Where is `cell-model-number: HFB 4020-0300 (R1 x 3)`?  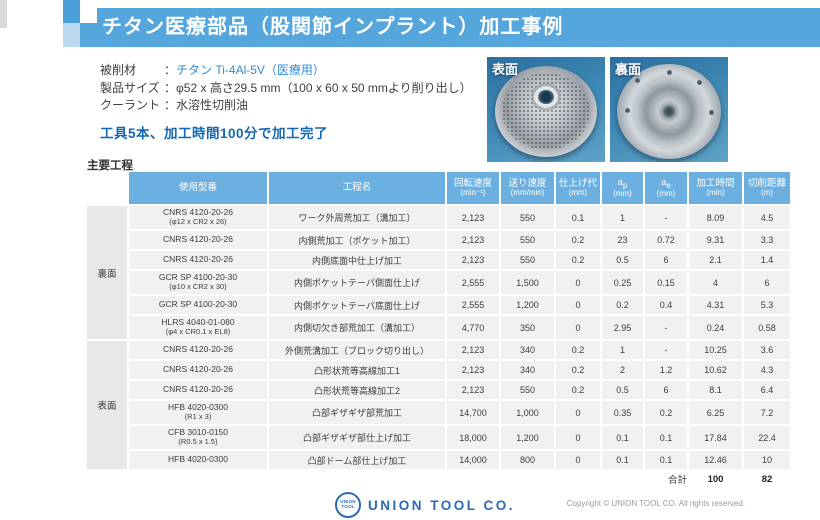
cell-model-number: HFB 4020-0300 (R1 x 3) is located at coordinates (198, 412).